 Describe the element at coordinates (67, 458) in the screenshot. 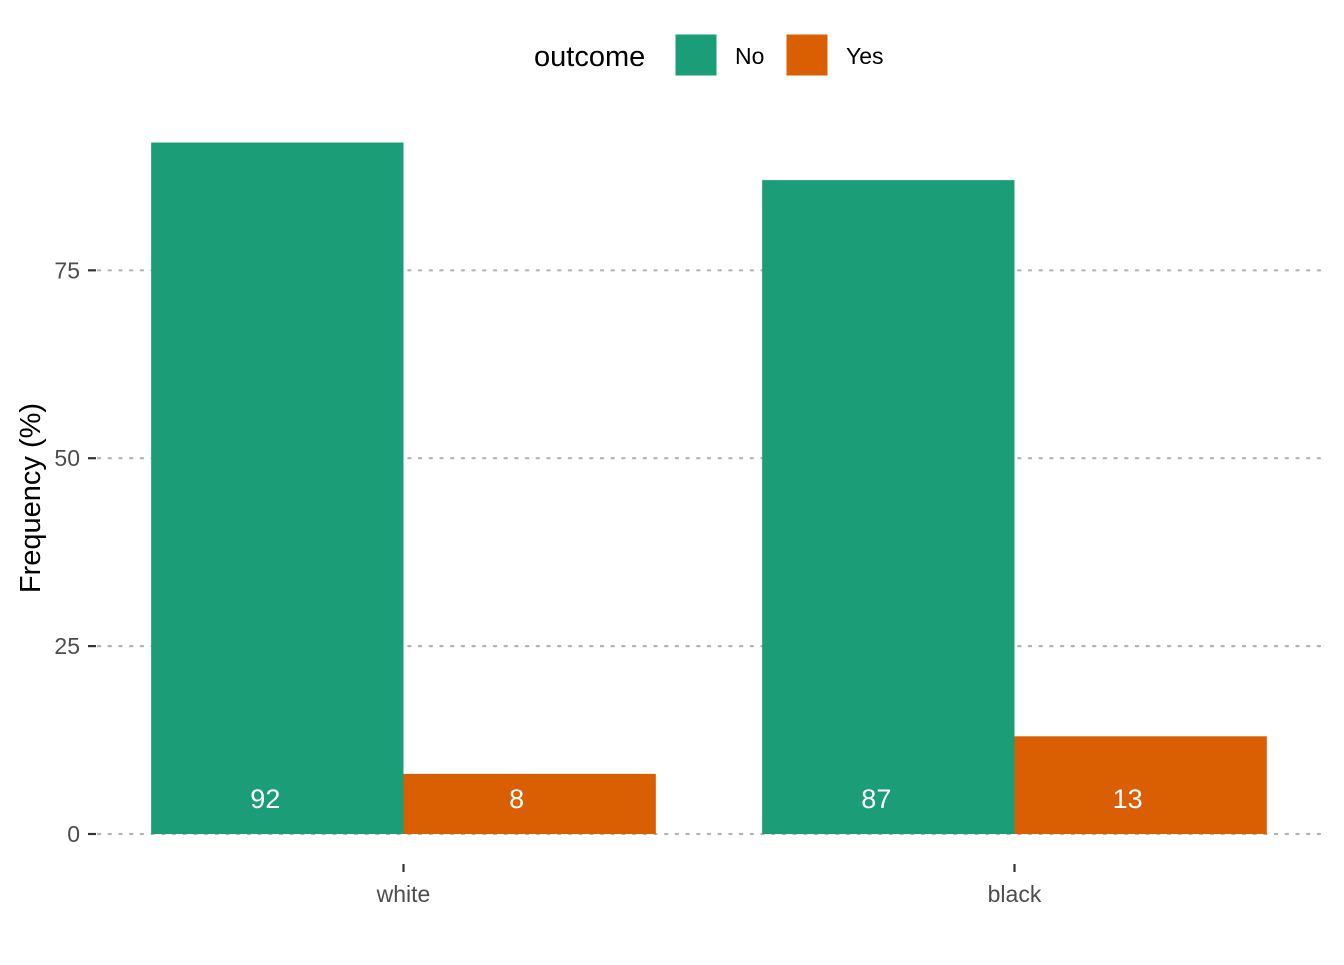

I see `y-tick-label: 50` at that location.